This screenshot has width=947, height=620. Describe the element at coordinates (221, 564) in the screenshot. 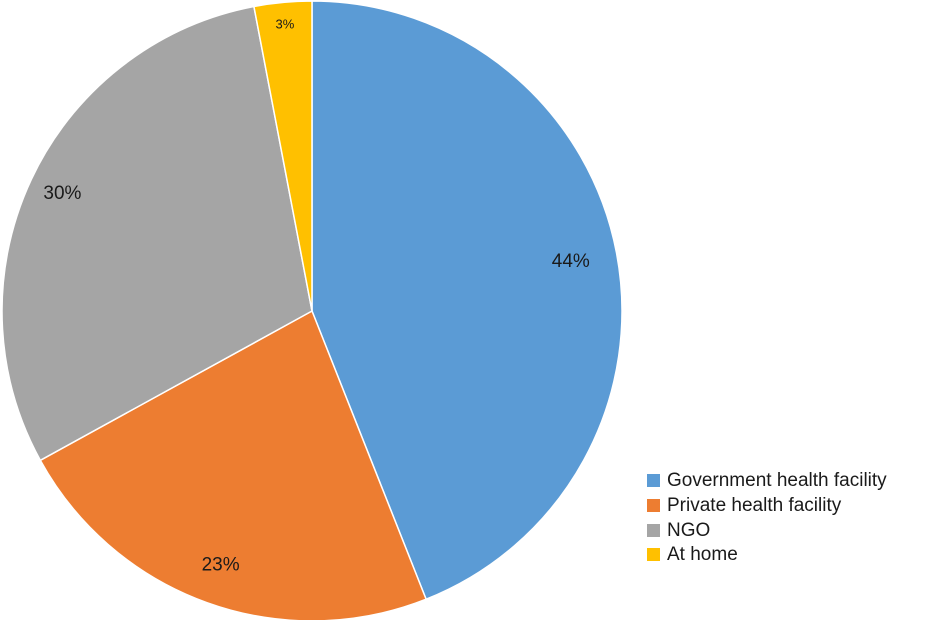

I see `data-label-private-health-facility: 23%` at that location.